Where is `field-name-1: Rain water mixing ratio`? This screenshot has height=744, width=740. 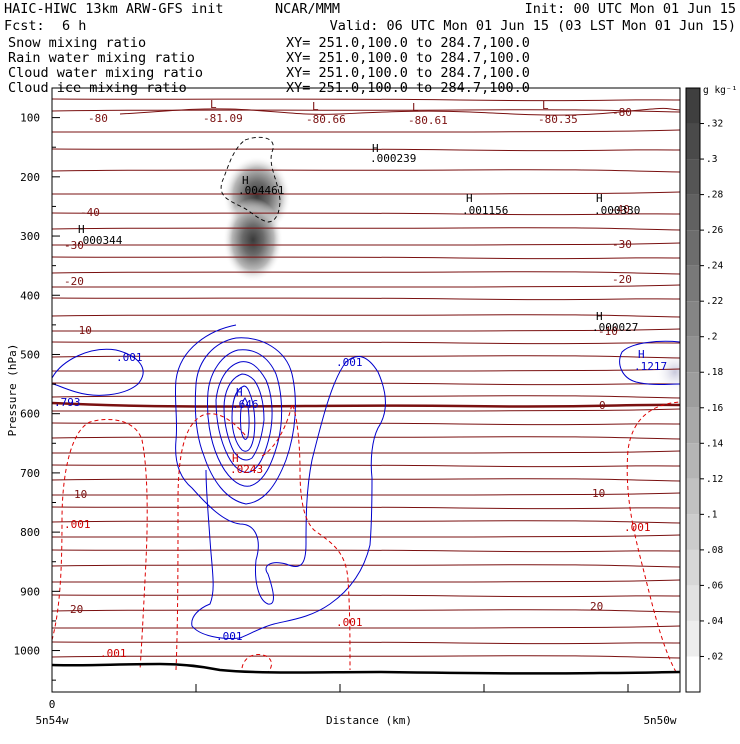 field-name-1: Rain water mixing ratio is located at coordinates (101, 58).